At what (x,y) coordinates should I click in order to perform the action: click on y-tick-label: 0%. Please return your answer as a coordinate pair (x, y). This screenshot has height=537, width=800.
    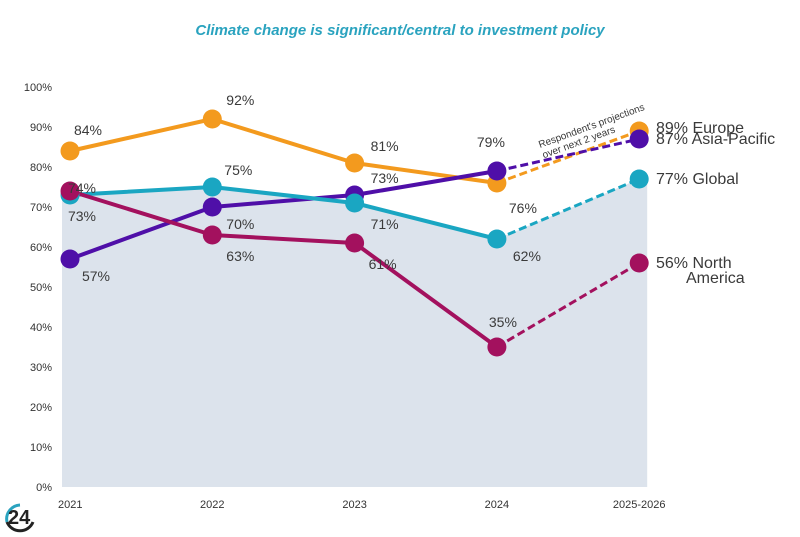
    Looking at the image, I should click on (44, 488).